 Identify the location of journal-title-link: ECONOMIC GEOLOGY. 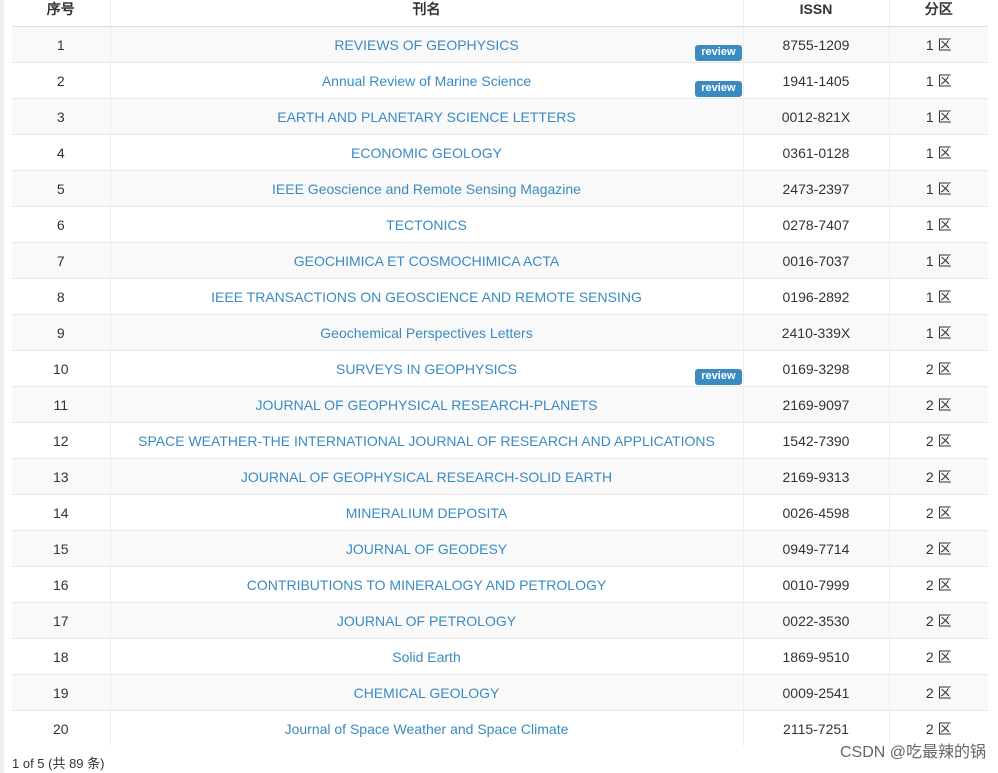
(426, 152).